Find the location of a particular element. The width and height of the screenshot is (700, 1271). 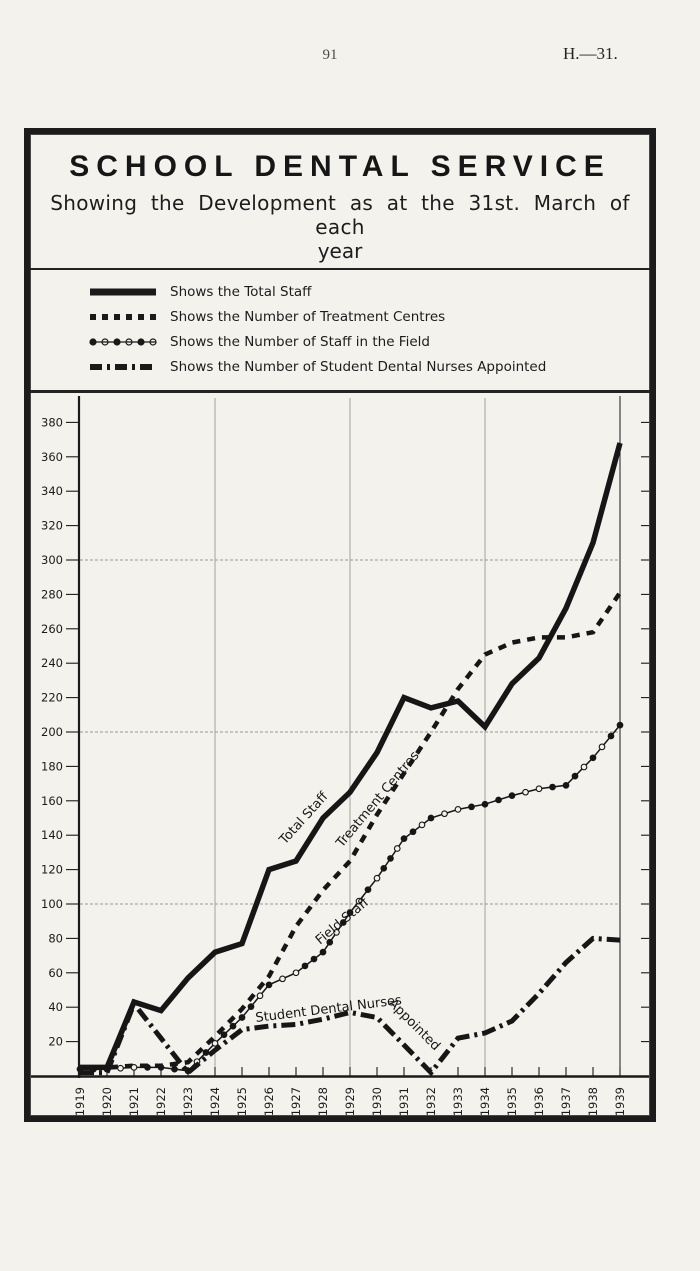

figure-title: SCHOOL DENTAL SERVICE is located at coordinates (340, 166).